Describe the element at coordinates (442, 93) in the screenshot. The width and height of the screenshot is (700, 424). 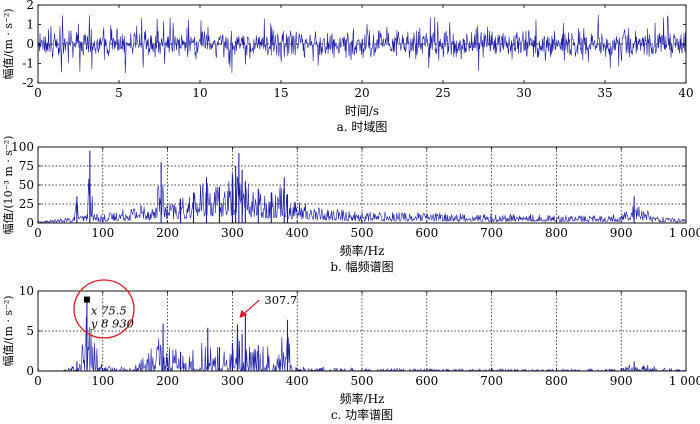
I see `x-tick-label: 25` at that location.